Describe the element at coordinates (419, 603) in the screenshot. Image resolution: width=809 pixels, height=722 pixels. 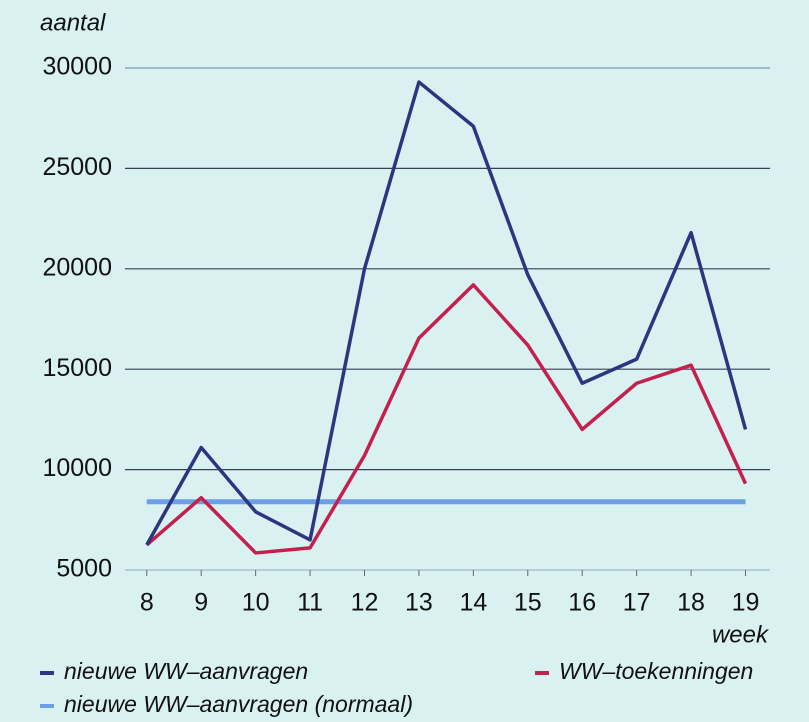
I see `x-tick-label: 13` at that location.